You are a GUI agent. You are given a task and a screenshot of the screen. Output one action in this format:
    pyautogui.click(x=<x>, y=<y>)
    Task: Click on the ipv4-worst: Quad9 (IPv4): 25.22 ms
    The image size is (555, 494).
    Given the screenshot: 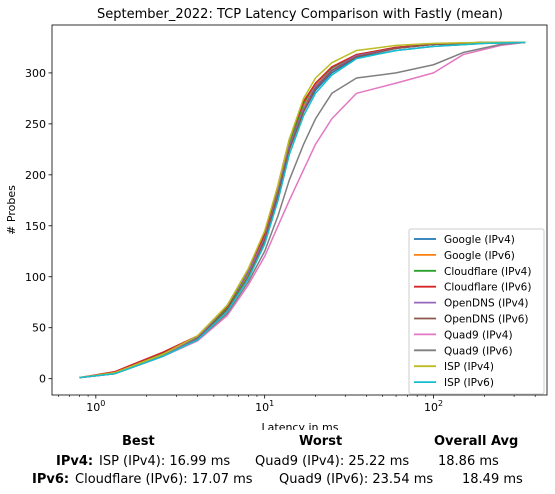 What is the action you would take?
    pyautogui.click(x=332, y=461)
    